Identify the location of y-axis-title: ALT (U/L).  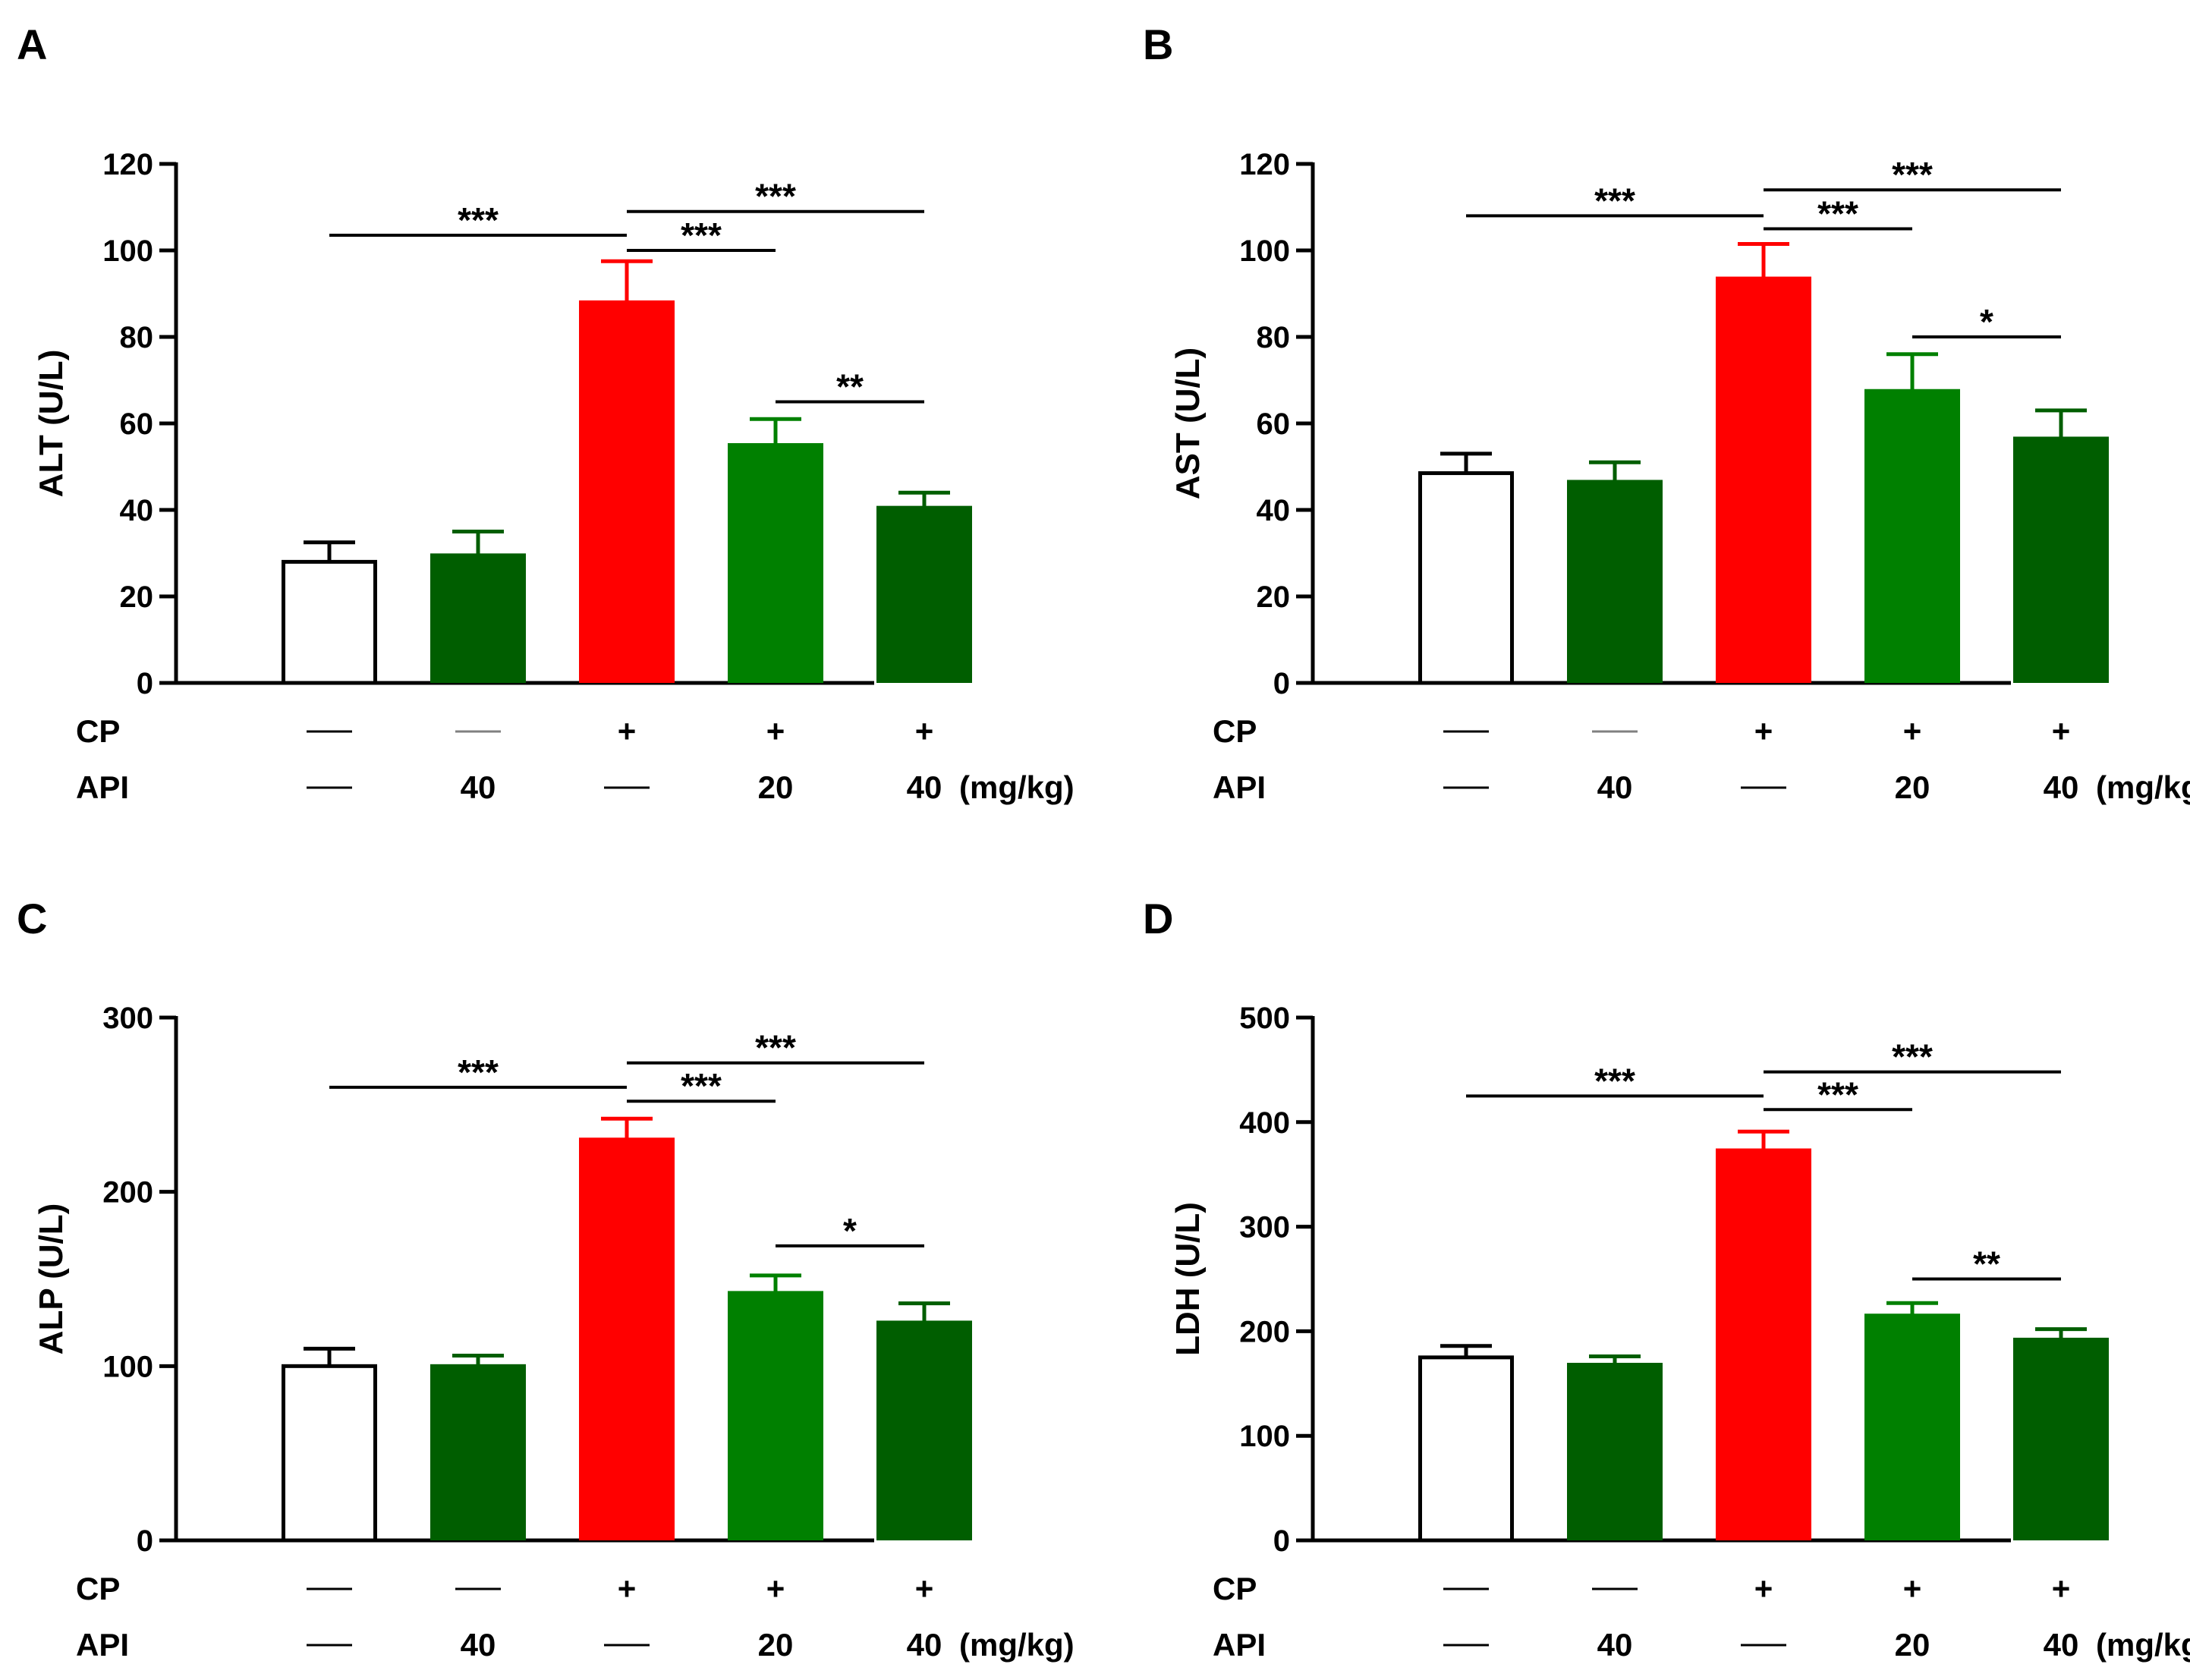
(51, 424).